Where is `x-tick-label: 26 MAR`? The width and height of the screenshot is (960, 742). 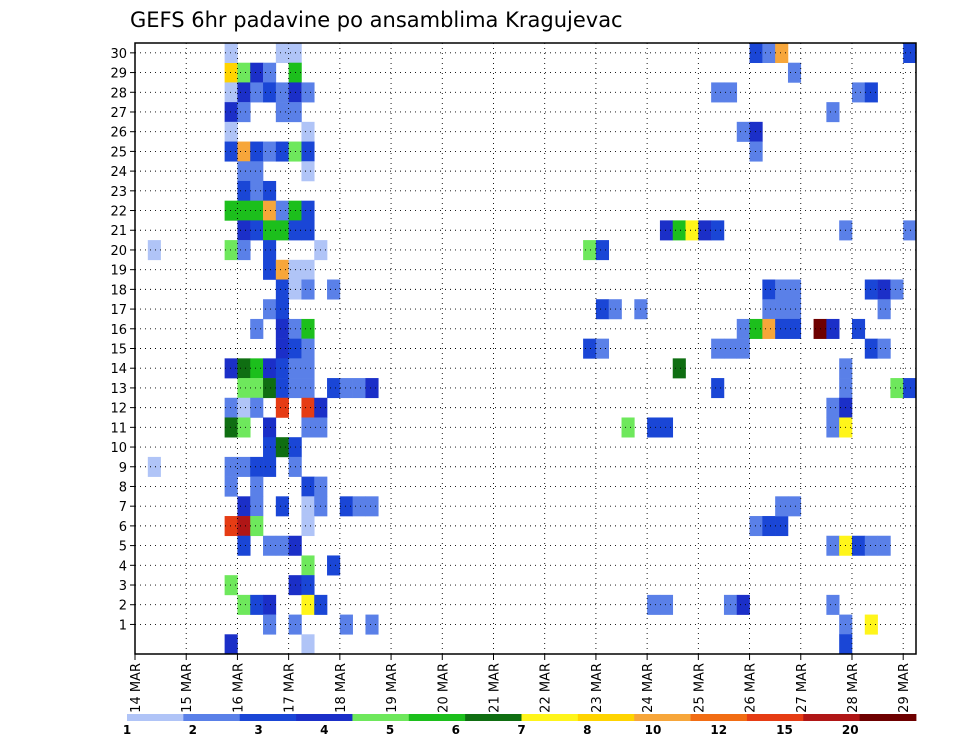
x-tick-label: 26 MAR is located at coordinates (751, 688).